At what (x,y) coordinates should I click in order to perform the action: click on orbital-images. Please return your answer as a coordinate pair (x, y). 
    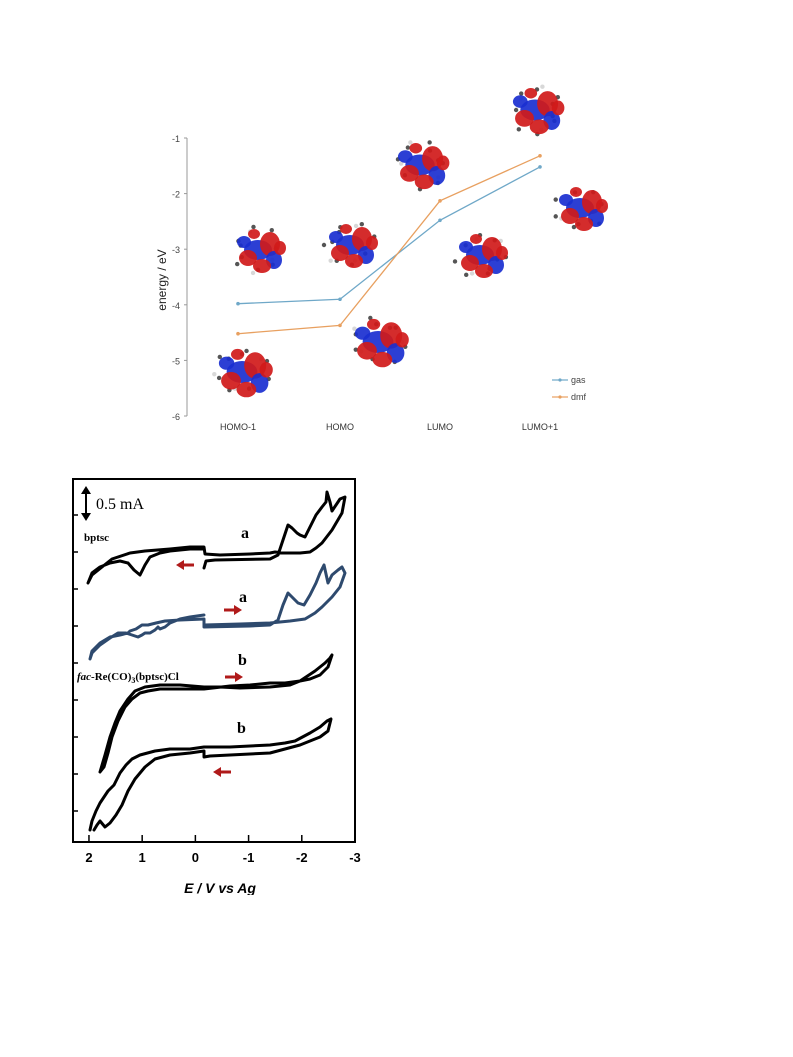
    Looking at the image, I should click on (410, 241).